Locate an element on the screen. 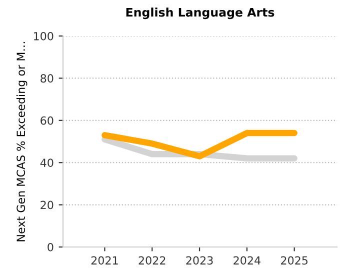 The height and width of the screenshot is (280, 350). y-tick-label: 20 is located at coordinates (47, 205).